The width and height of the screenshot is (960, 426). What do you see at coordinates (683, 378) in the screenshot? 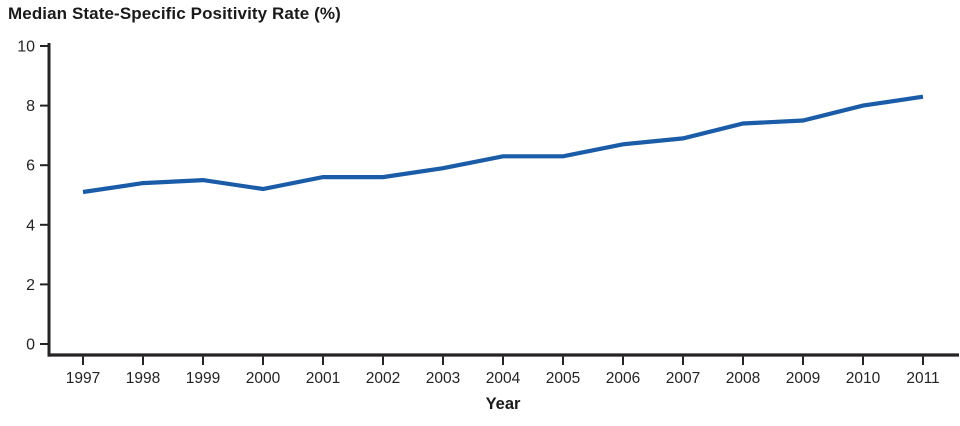
I see `x-tick-label: 2007` at bounding box center [683, 378].